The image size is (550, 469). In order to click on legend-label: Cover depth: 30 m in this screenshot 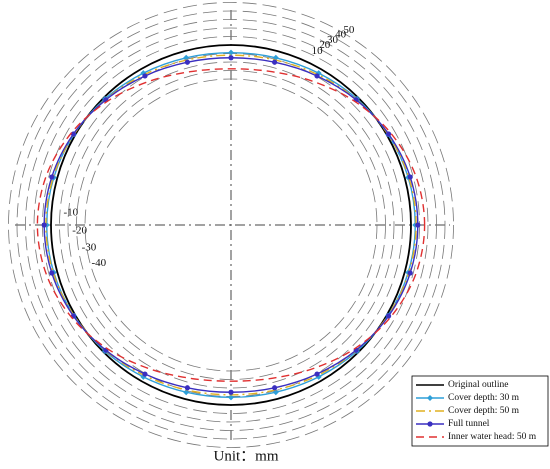, I will do `click(484, 398)`.